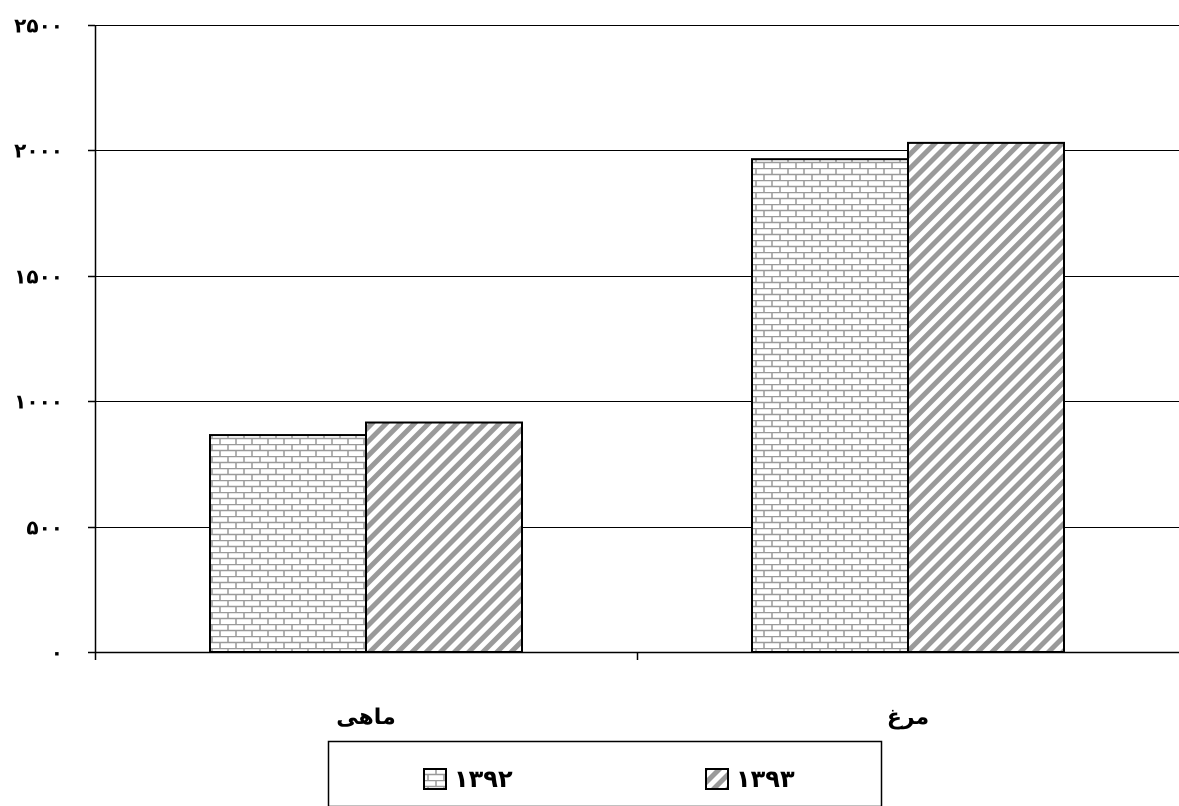  What do you see at coordinates (483, 779) in the screenshot?
I see `legend-label: ۱۳۹۲` at bounding box center [483, 779].